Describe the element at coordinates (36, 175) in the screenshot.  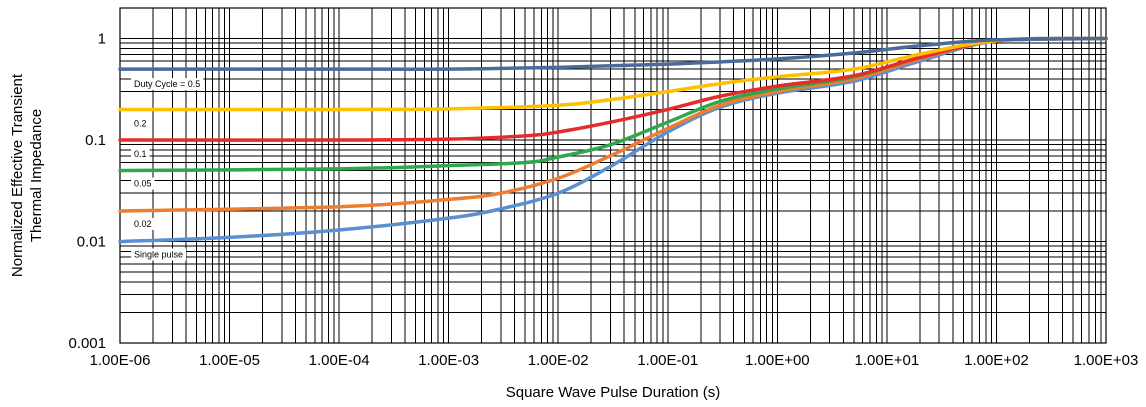
I see `y-axis-title-line2: Thermal Impedance` at that location.